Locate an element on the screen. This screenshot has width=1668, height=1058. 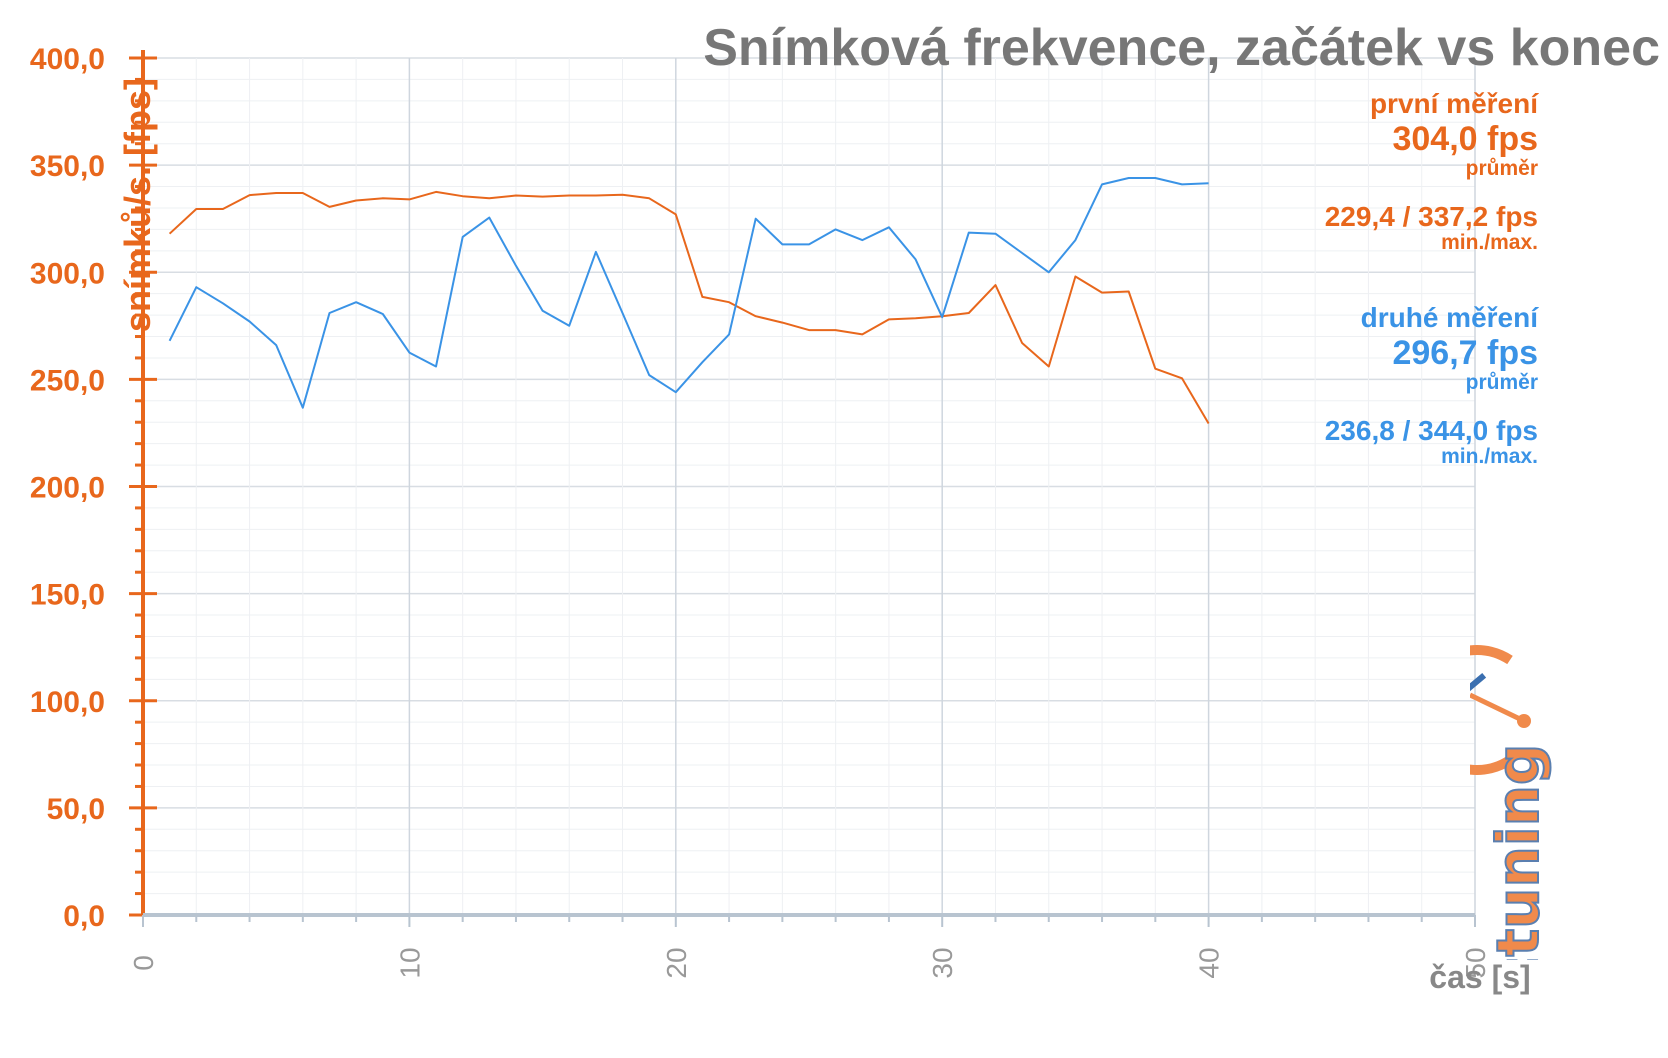
y-tick-label: 350,0 is located at coordinates (67, 166).